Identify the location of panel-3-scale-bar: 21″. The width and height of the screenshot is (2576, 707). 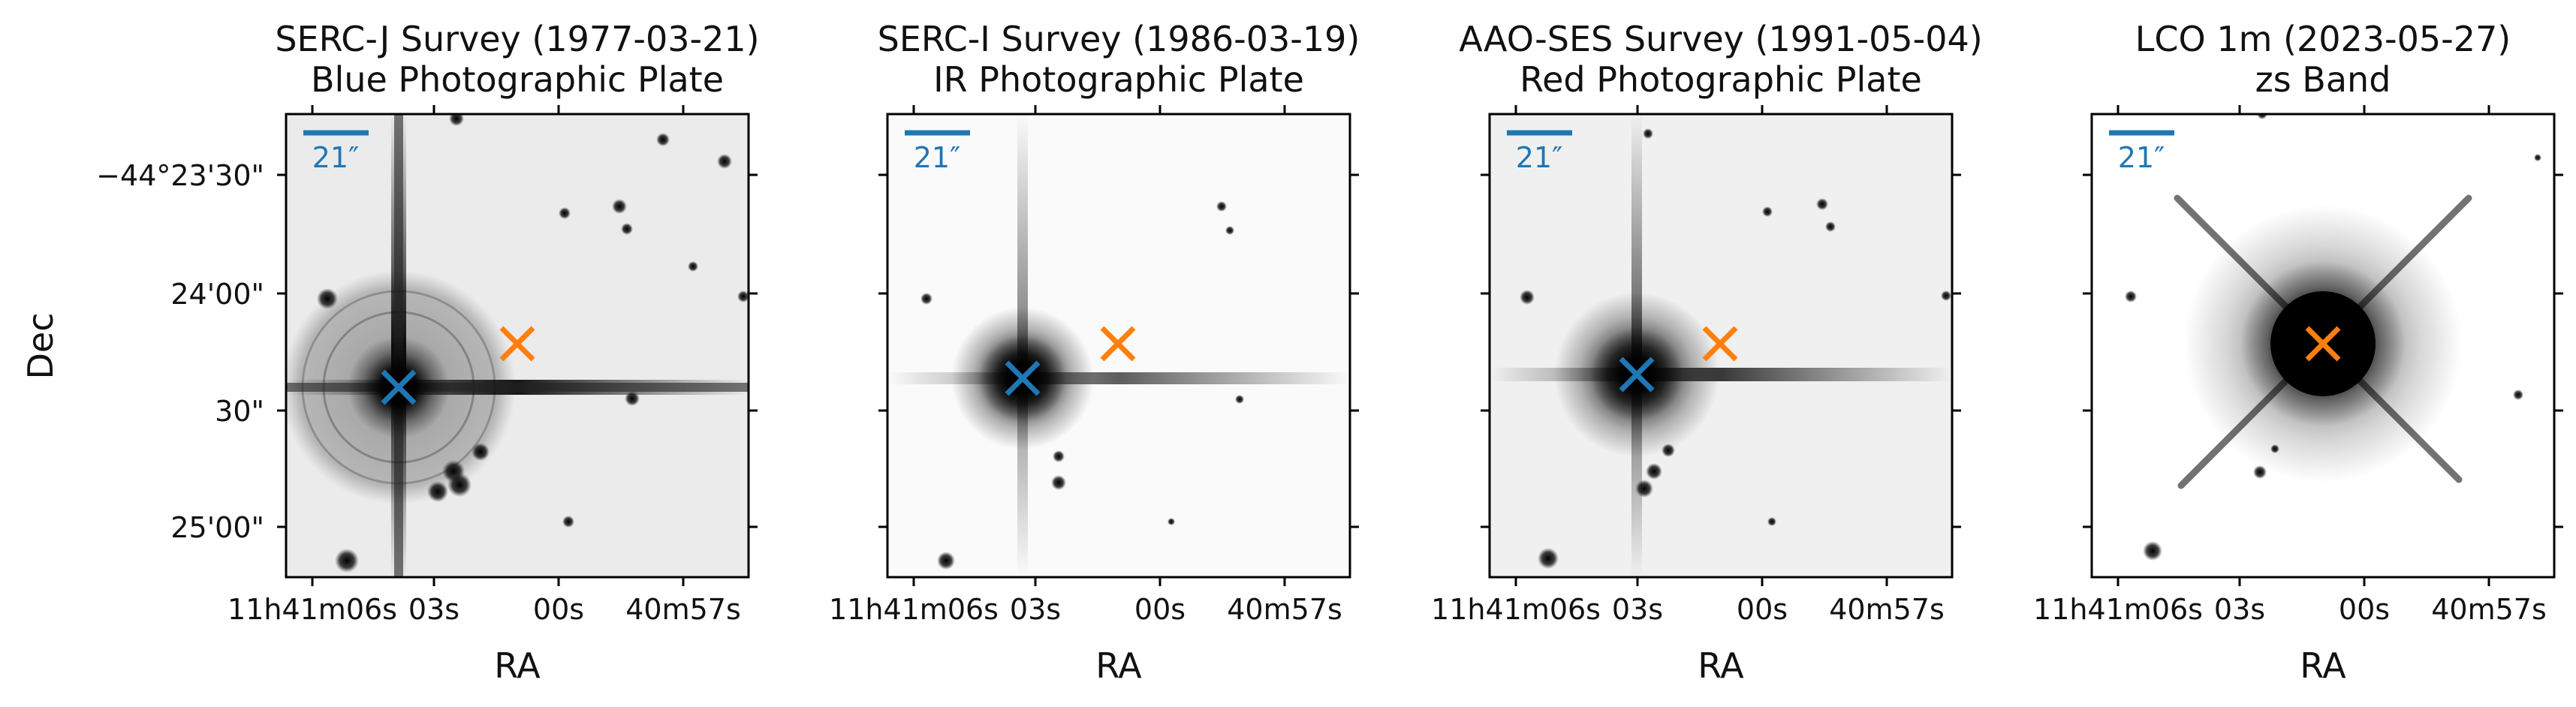
(1539, 152).